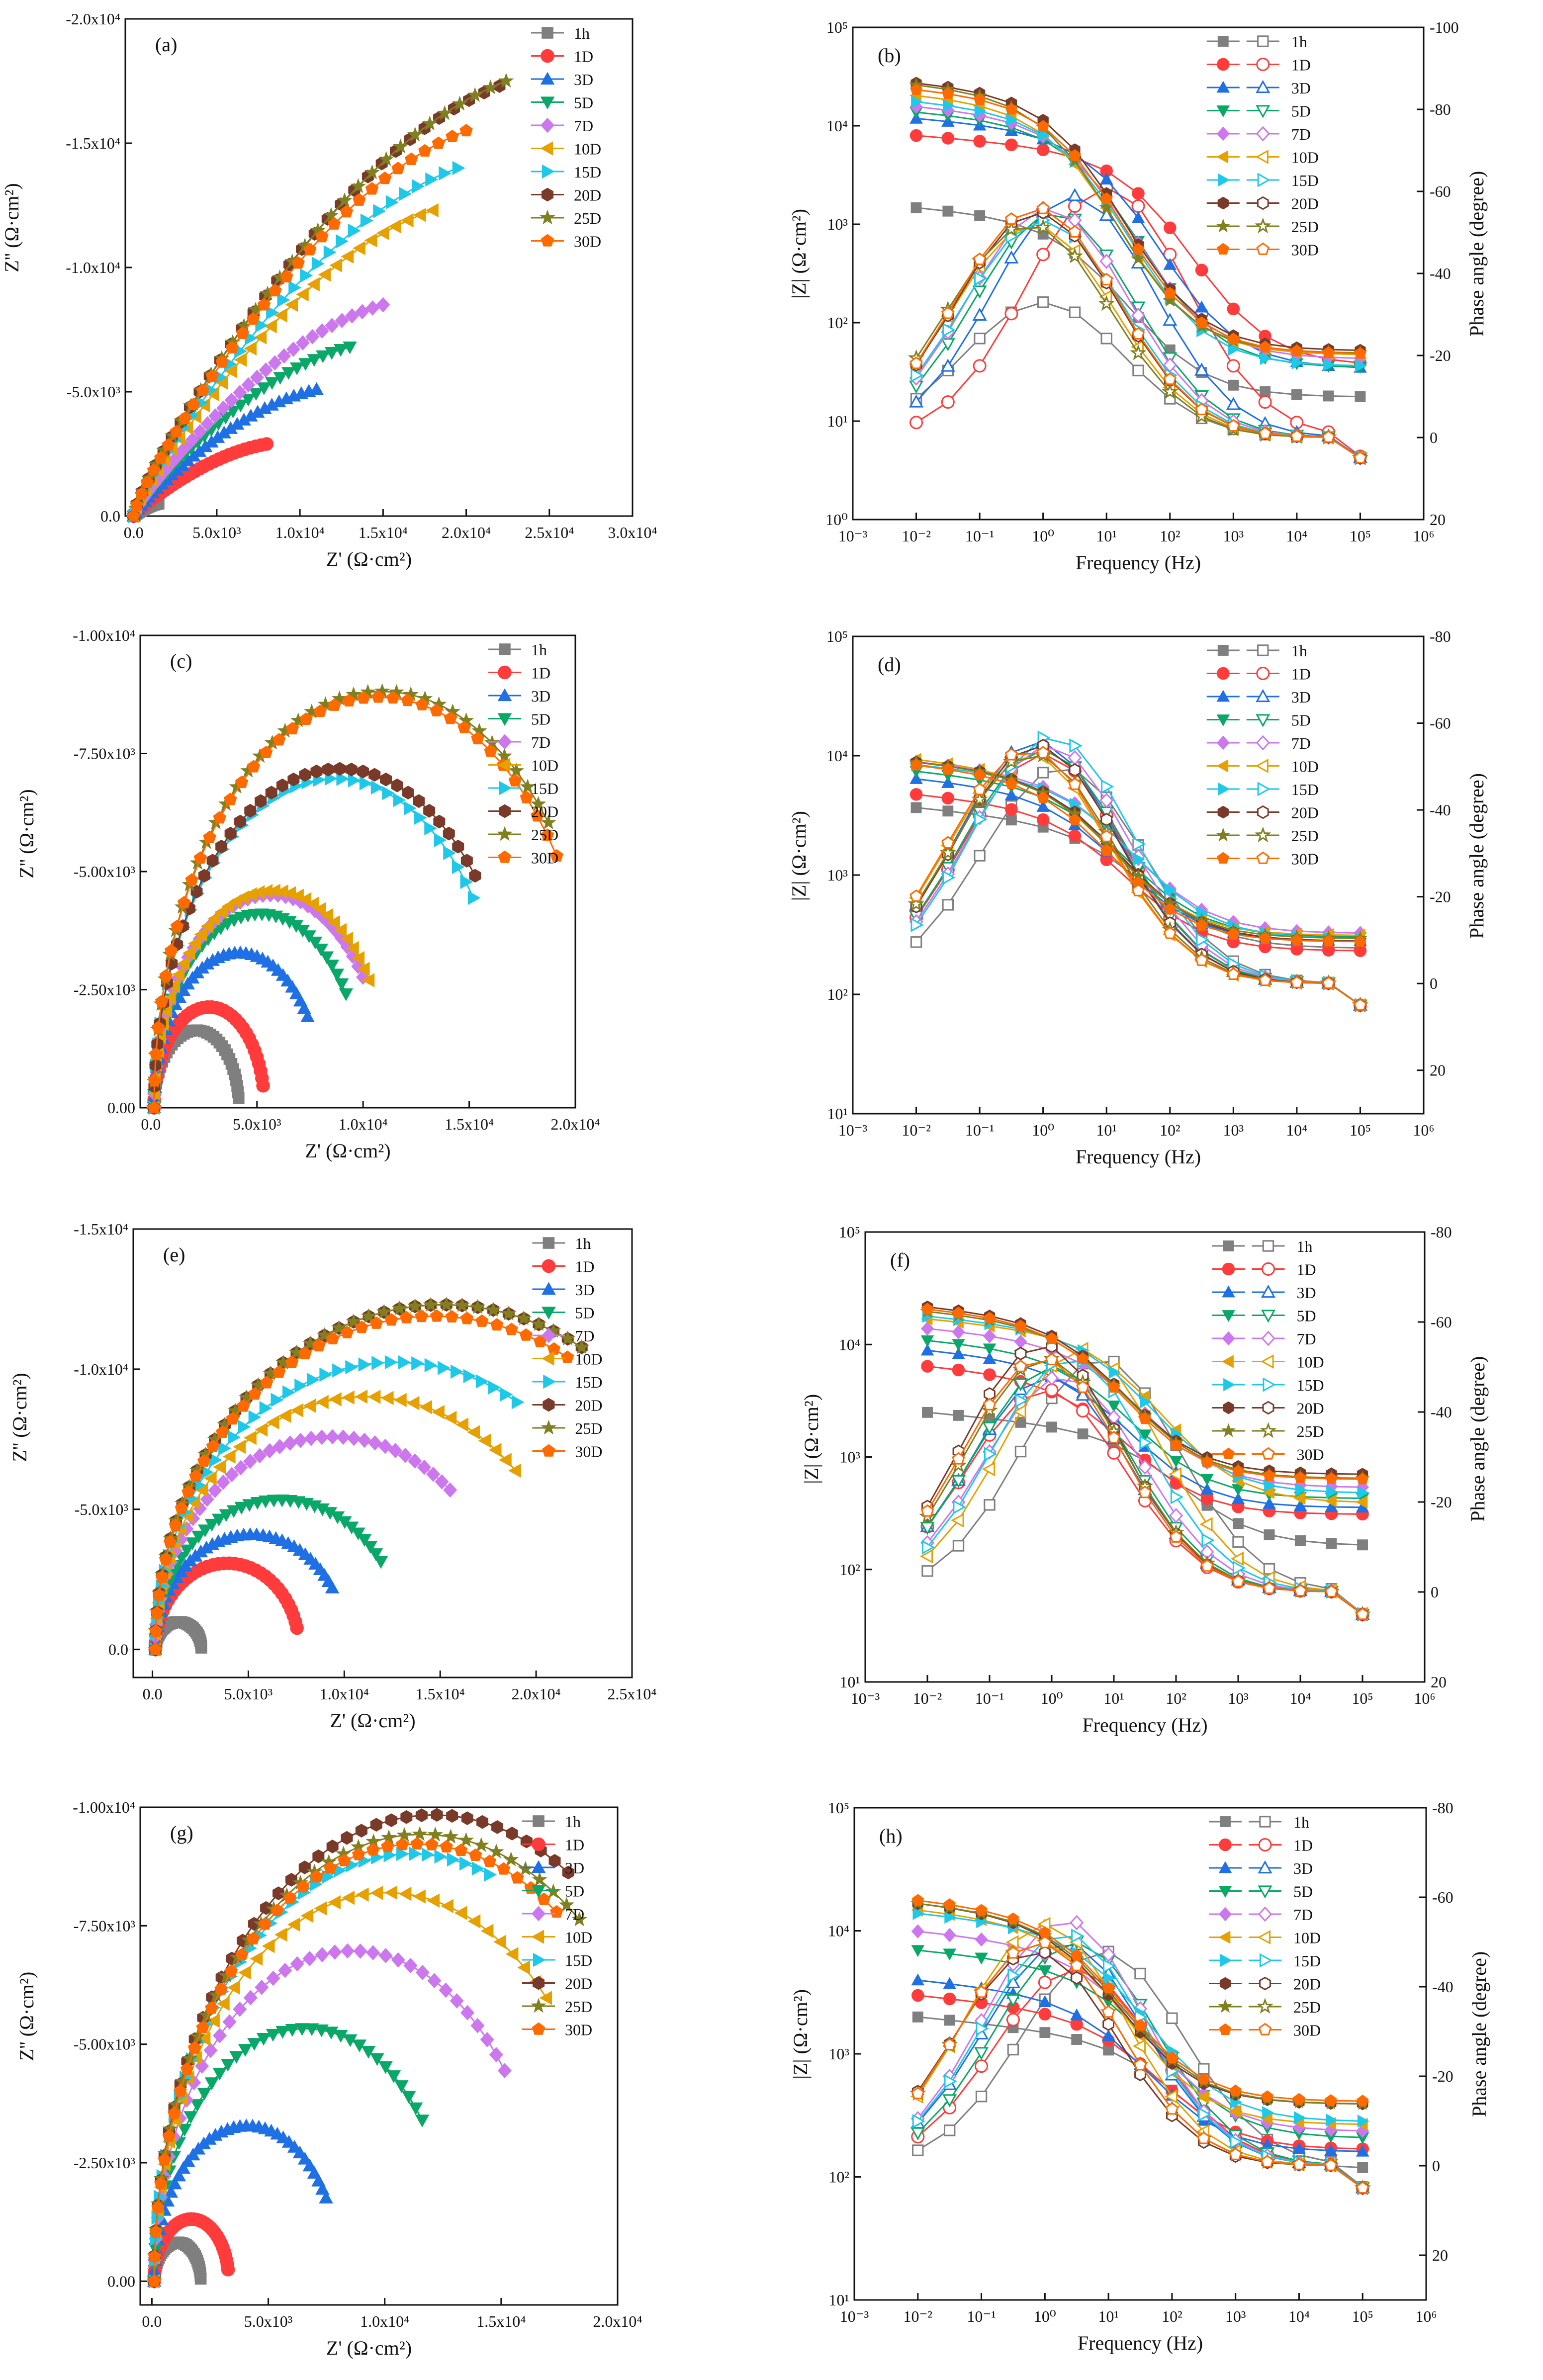 Image resolution: width=1543 pixels, height=2380 pixels. Describe the element at coordinates (1144, 1725) in the screenshot. I see `x-axis-label: Frequency (Hz)` at that location.